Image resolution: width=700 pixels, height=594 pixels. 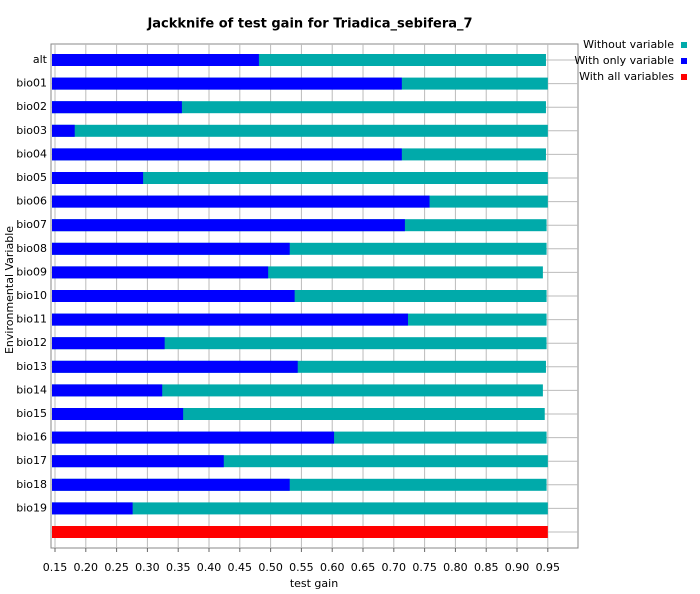 What do you see at coordinates (314, 583) in the screenshot?
I see `x-axis-label: test gain` at bounding box center [314, 583].